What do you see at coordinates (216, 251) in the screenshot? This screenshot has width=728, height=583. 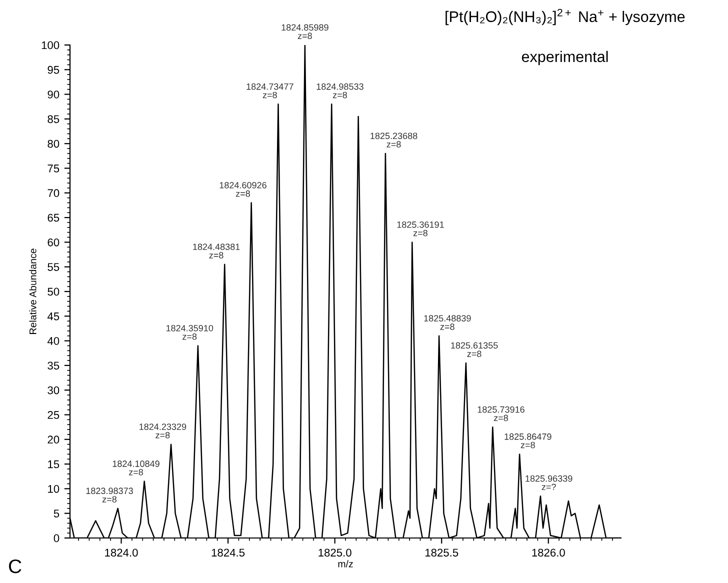 I see `annotation: 1824.48381 z=8` at bounding box center [216, 251].